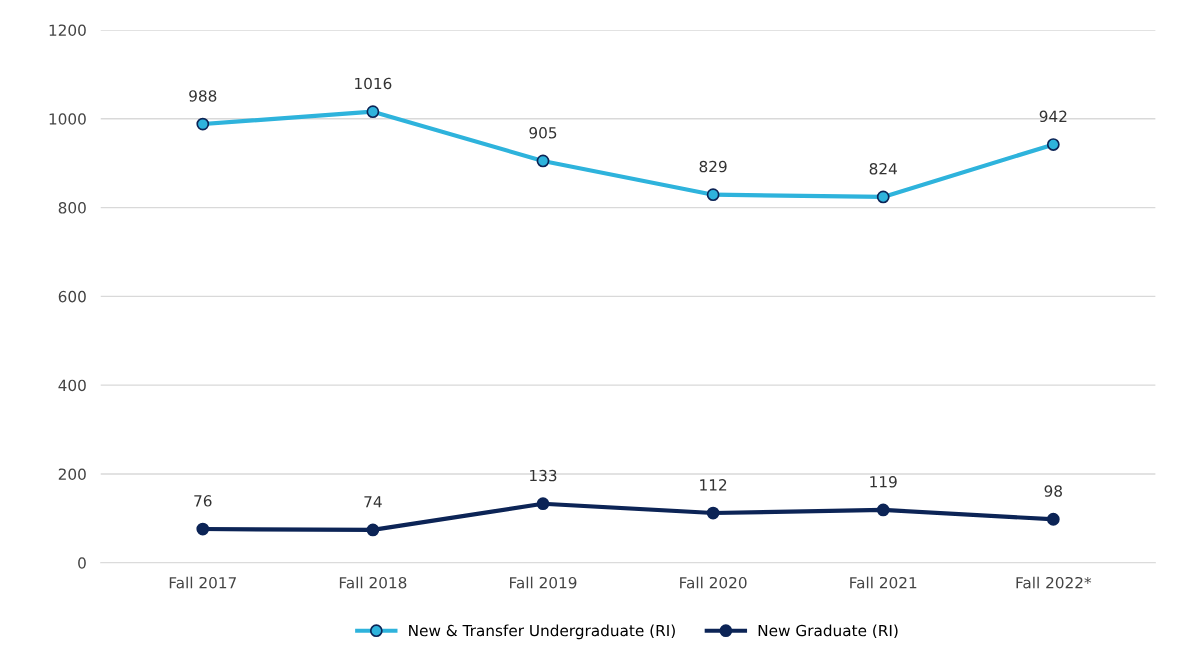  Describe the element at coordinates (713, 166) in the screenshot. I see `data-label: 829` at that location.